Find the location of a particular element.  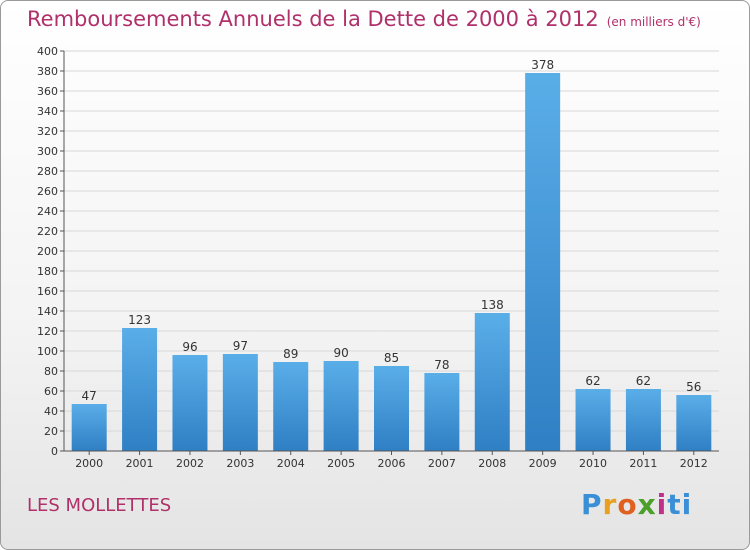

value-label: 90 is located at coordinates (340, 353).